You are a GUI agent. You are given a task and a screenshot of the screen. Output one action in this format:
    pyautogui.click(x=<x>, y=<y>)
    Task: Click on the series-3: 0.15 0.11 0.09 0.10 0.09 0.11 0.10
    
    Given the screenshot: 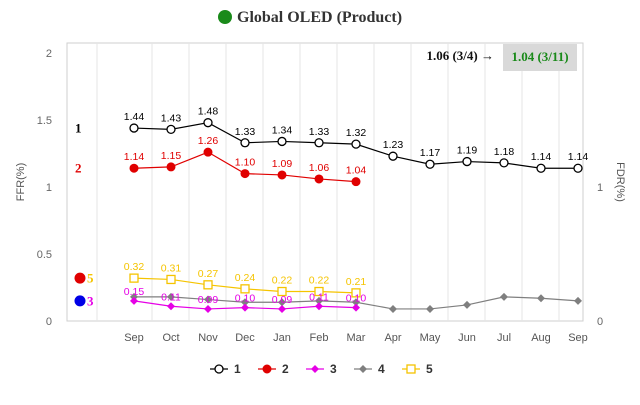 What is the action you would take?
    pyautogui.click(x=245, y=299)
    